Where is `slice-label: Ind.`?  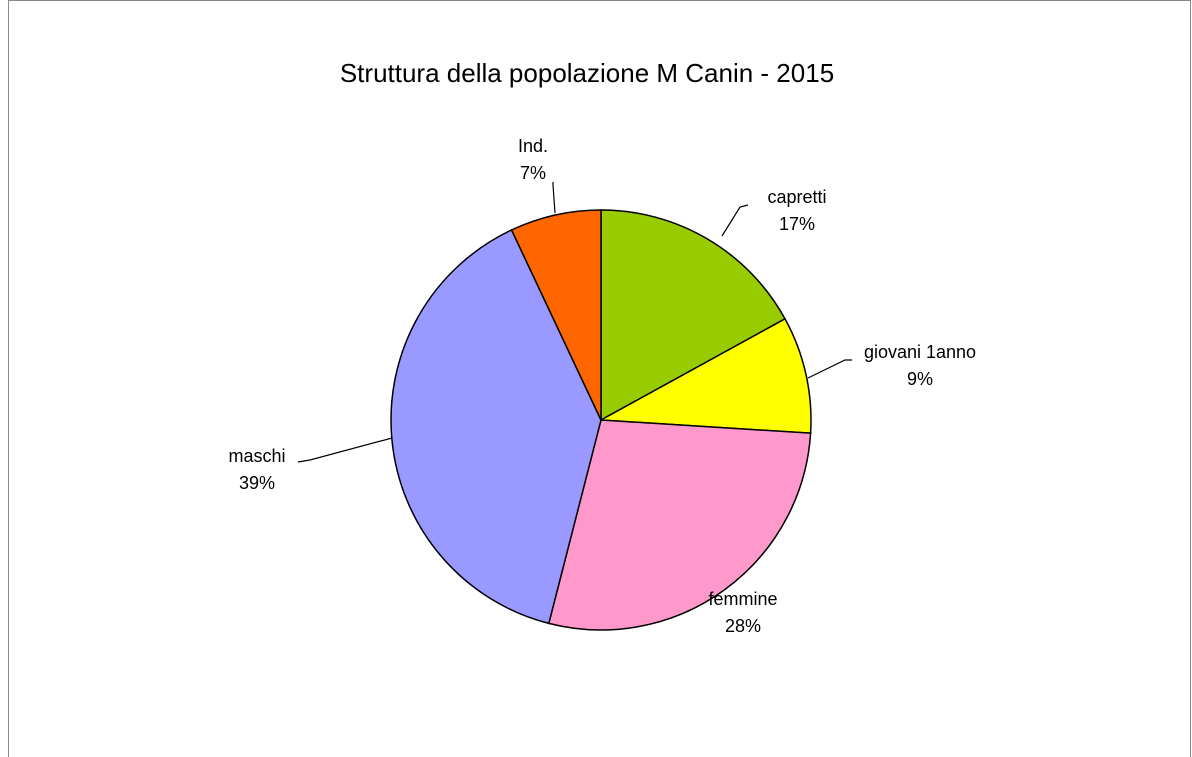 slice-label: Ind. is located at coordinates (533, 146).